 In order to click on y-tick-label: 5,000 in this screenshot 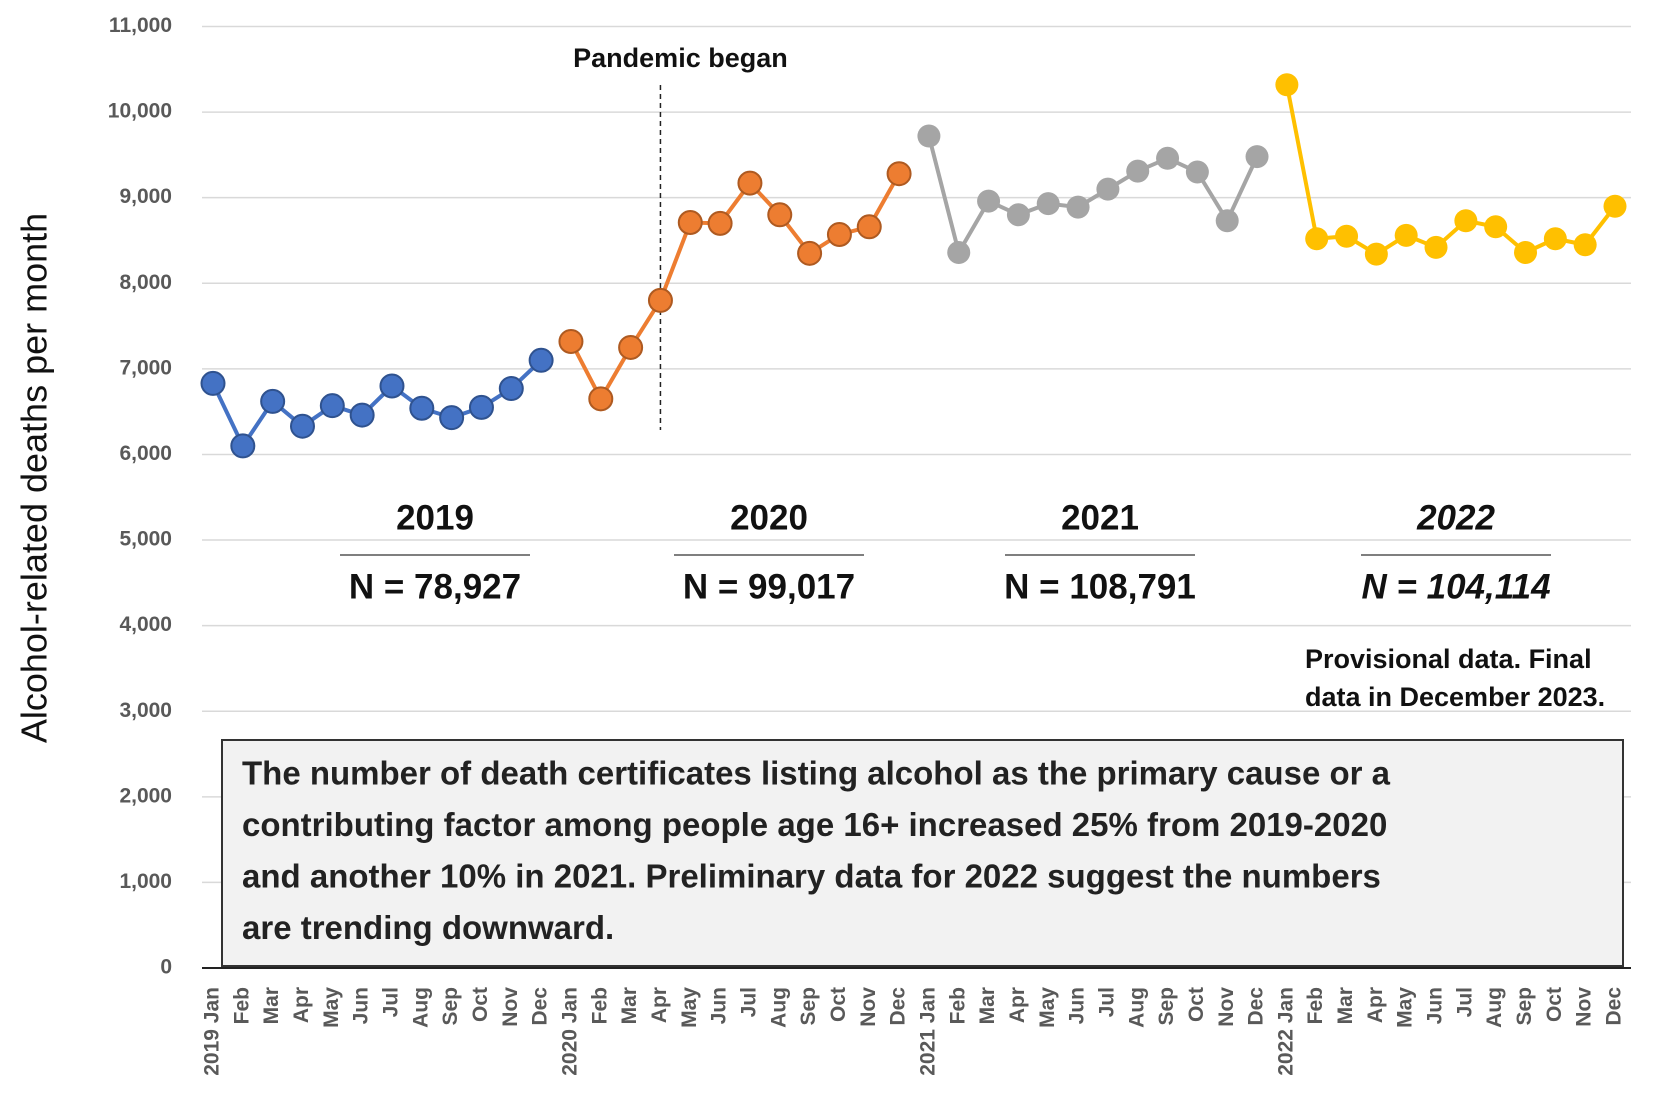, I will do `click(145, 539)`.